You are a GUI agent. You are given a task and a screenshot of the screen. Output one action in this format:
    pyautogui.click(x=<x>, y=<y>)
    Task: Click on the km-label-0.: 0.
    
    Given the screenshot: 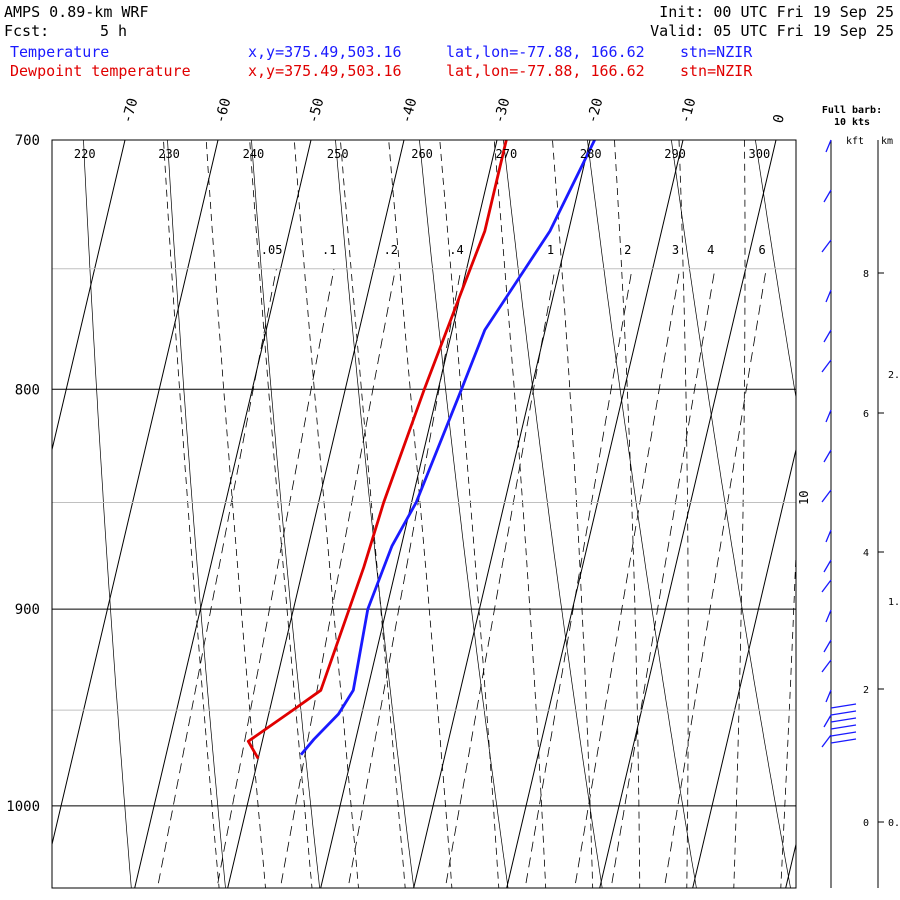 What is the action you would take?
    pyautogui.click(x=894, y=823)
    